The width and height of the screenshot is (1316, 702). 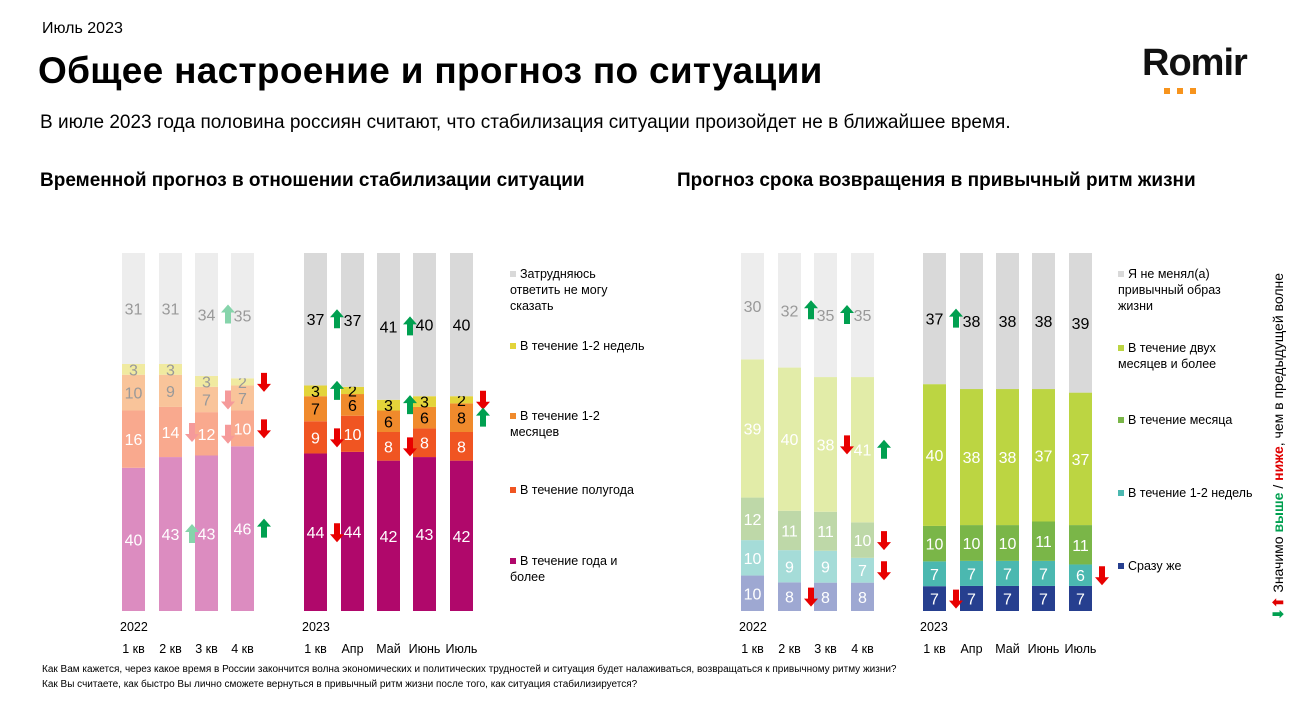 What do you see at coordinates (559, 290) in the screenshot?
I see `legend-label: Затрудняюсь ответить не могу сказать` at bounding box center [559, 290].